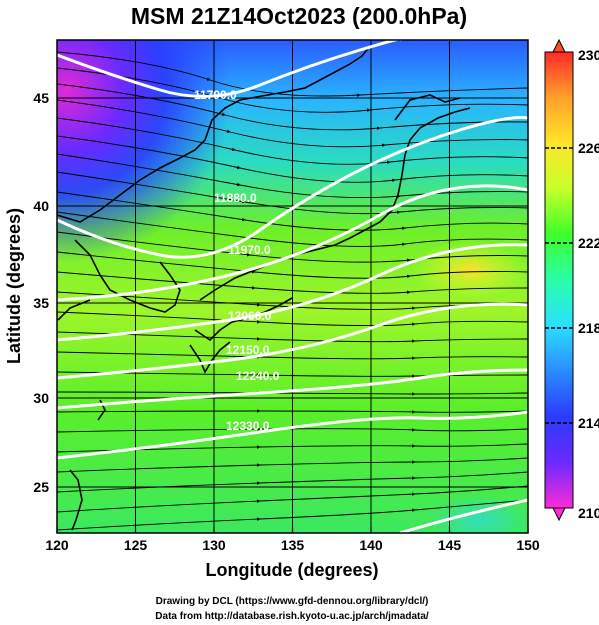 The width and height of the screenshot is (599, 625). I want to click on contour-label: 12330.0, so click(248, 426).